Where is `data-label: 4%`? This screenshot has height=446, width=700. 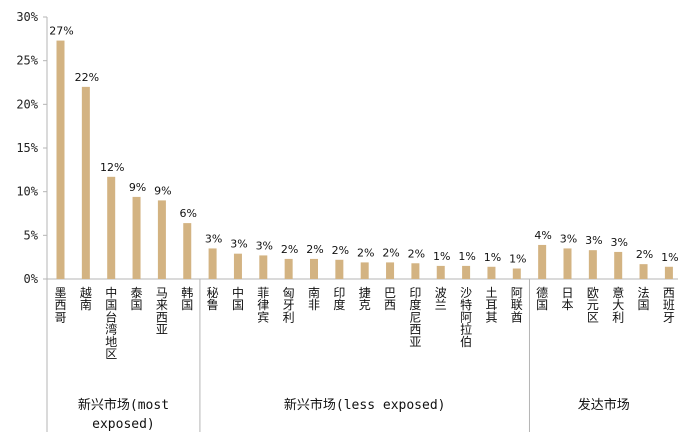
data-label: 4% is located at coordinates (542, 235).